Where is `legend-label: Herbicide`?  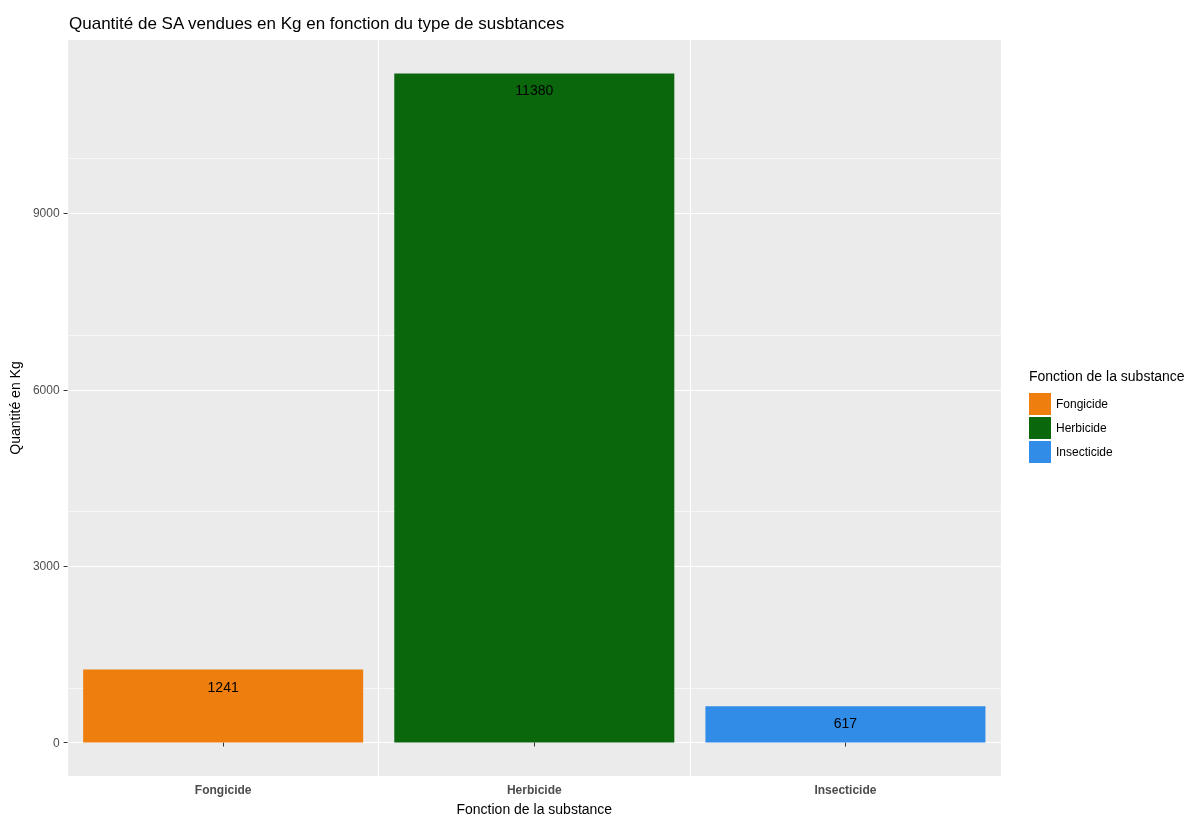 legend-label: Herbicide is located at coordinates (1082, 428).